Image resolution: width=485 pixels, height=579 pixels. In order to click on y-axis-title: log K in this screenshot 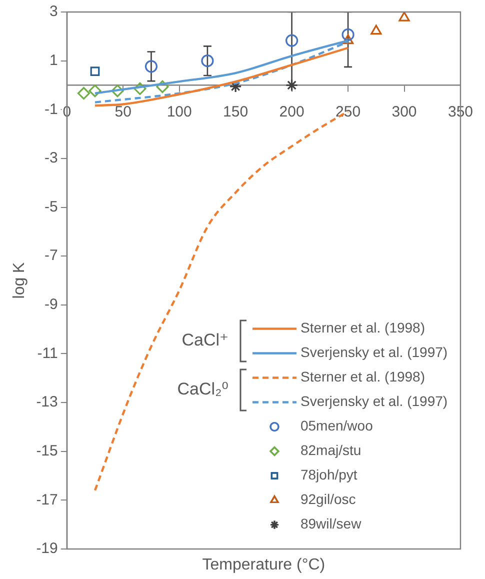, I will do `click(19, 280)`.